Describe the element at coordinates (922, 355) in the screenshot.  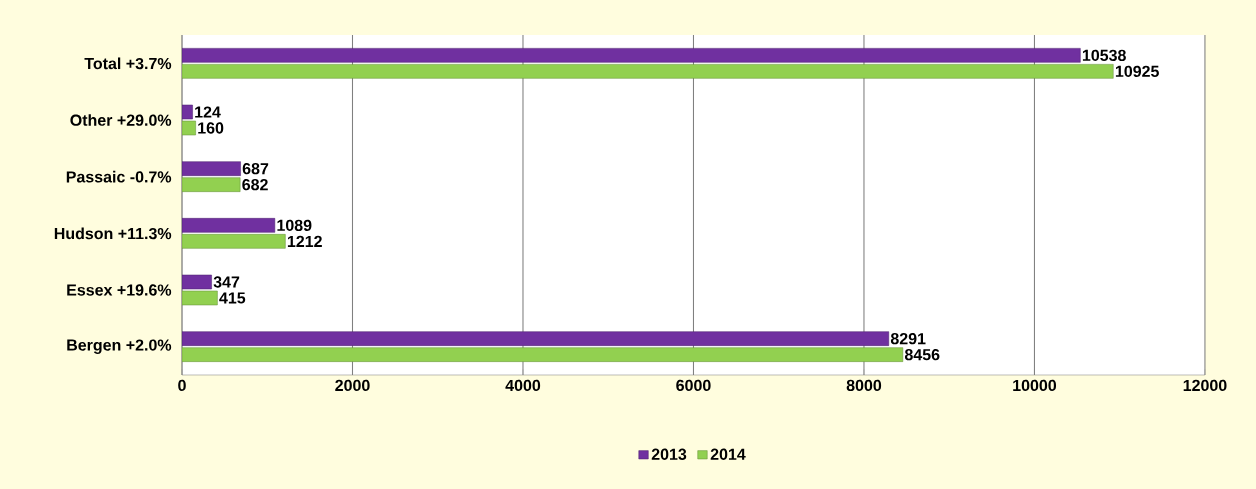
I see `data-label: 8456` at that location.